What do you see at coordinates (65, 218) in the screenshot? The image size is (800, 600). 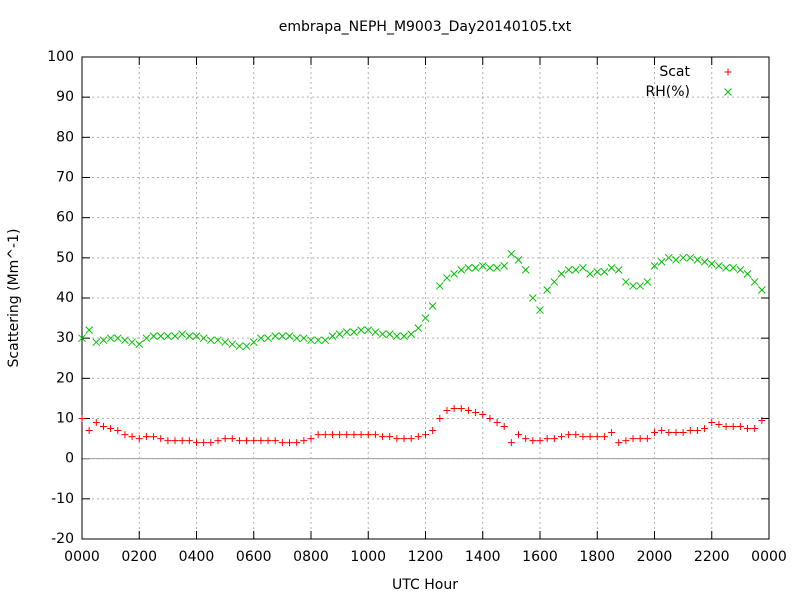 I see `y-tick-label: 60` at bounding box center [65, 218].